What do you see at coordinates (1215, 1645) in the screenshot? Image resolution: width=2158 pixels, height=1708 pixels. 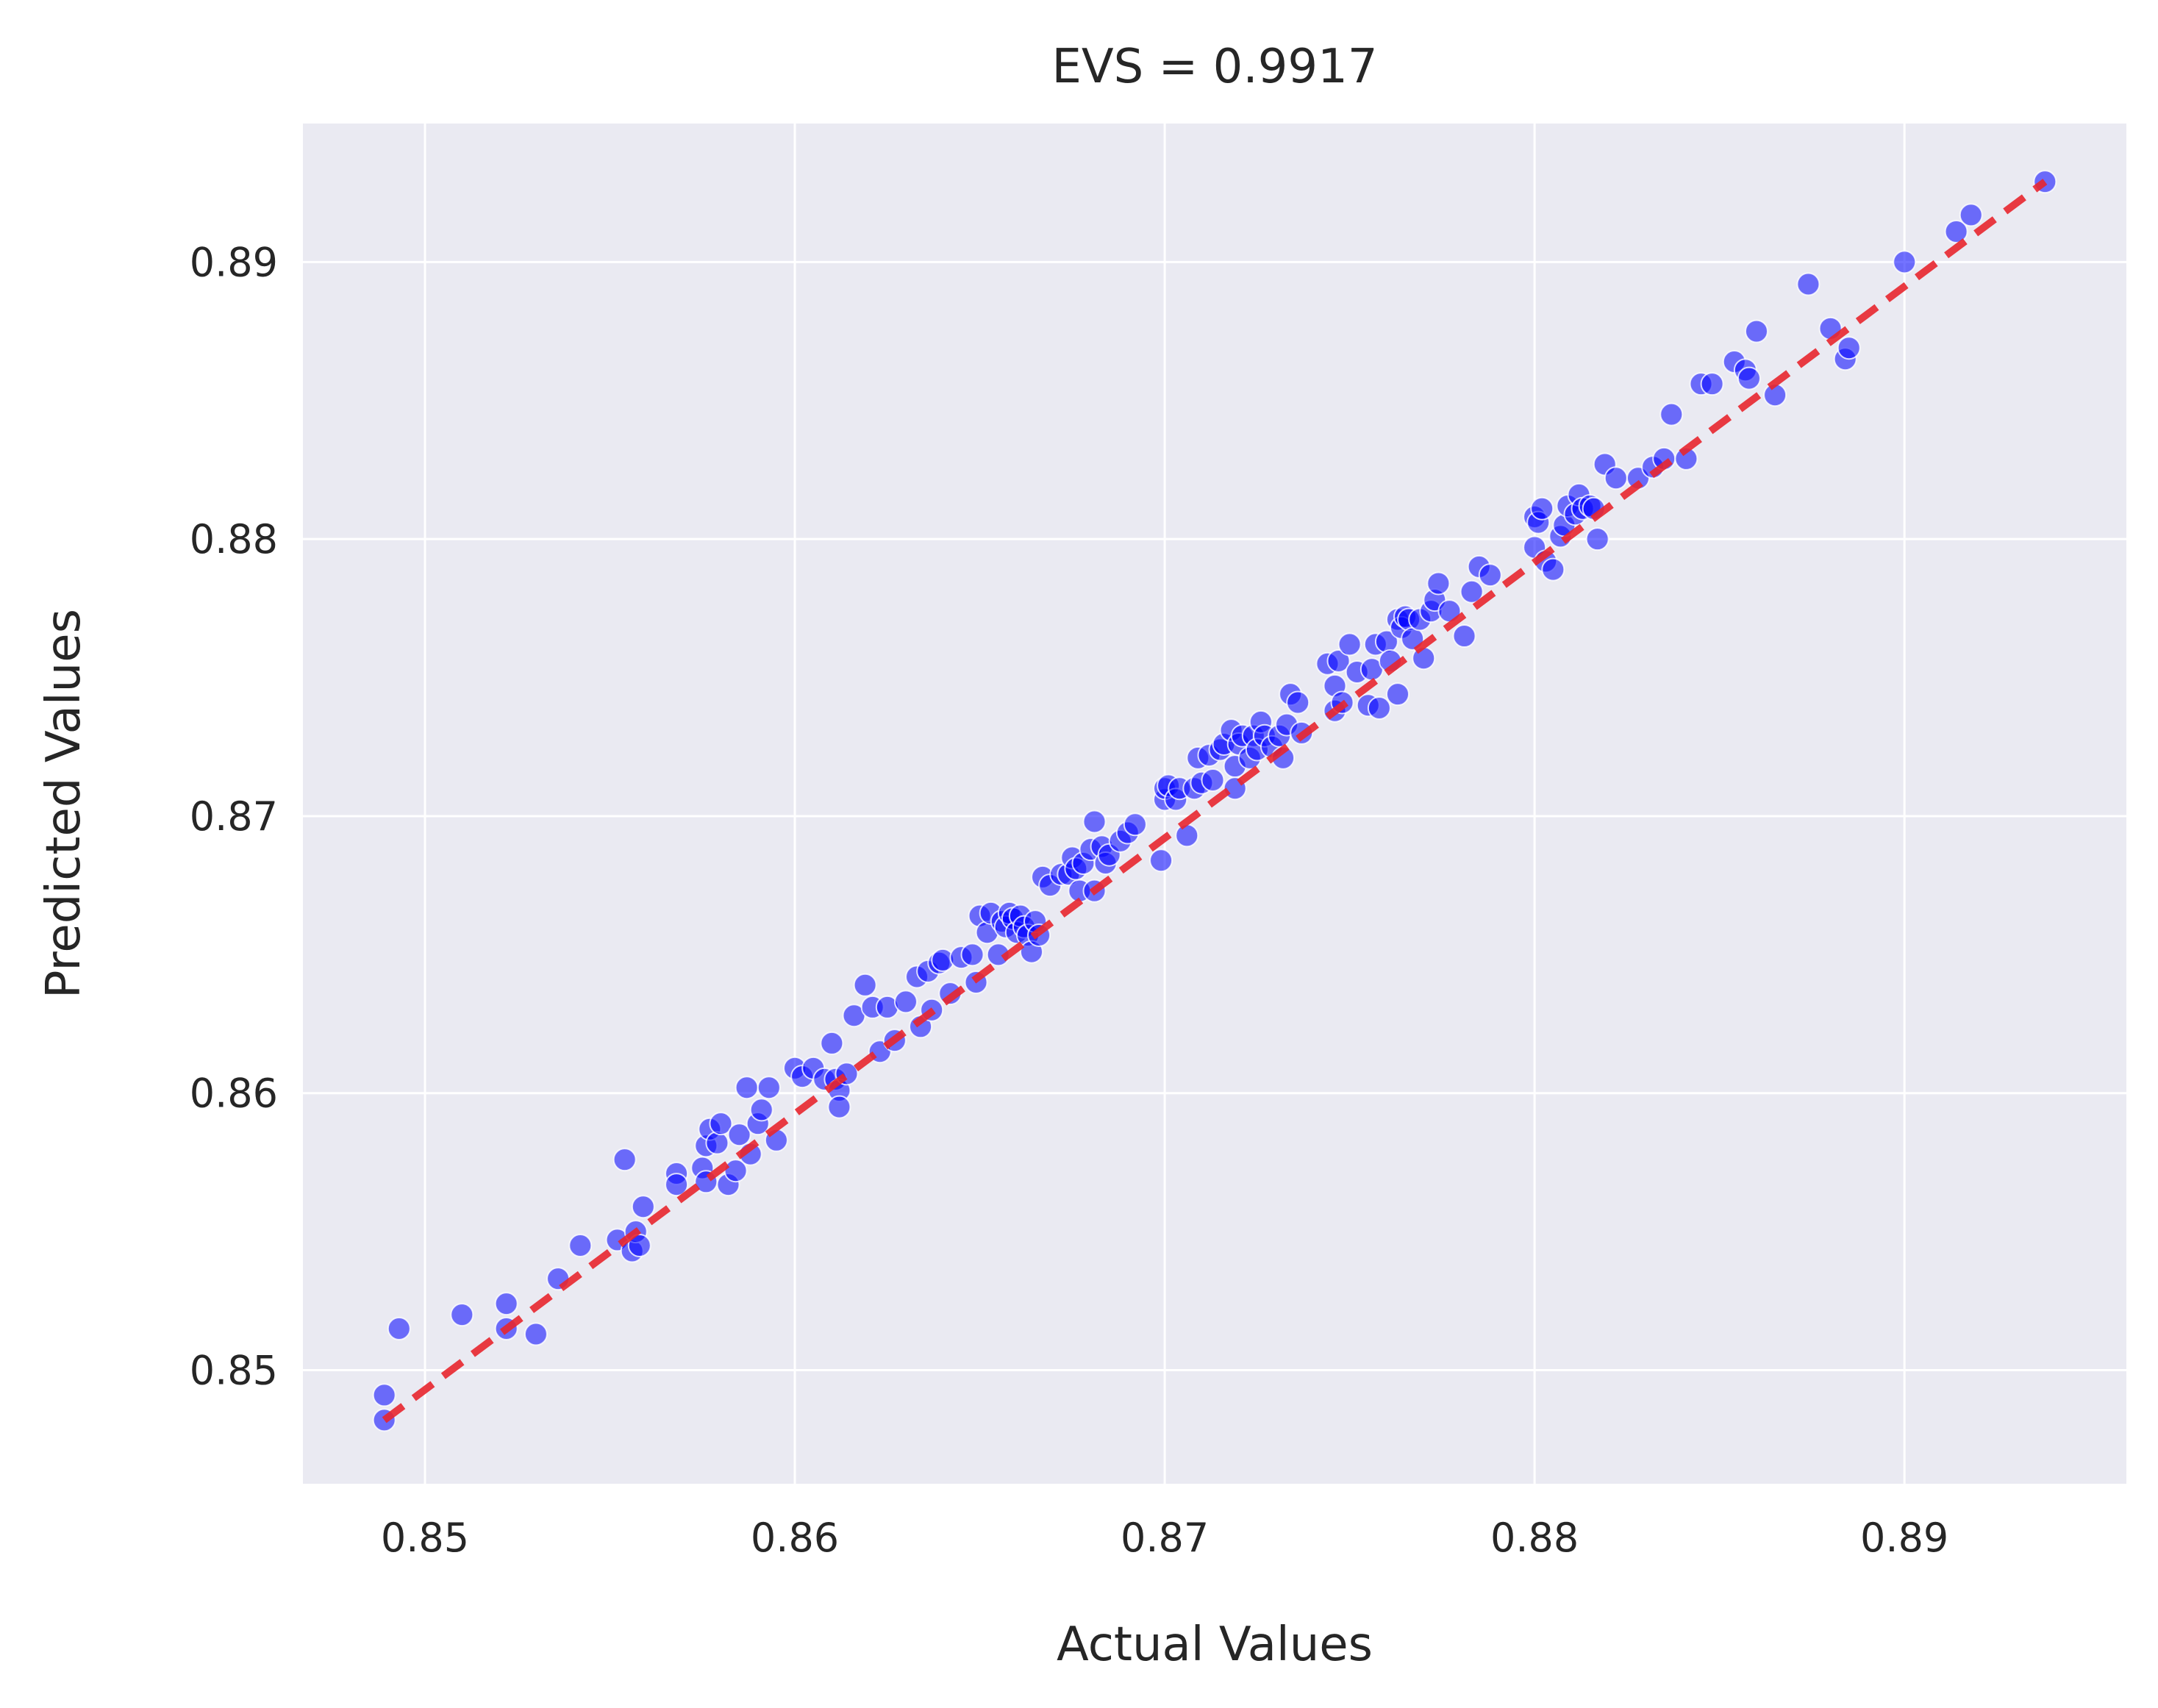 I see `x-axis-label: Actual Values` at bounding box center [1215, 1645].